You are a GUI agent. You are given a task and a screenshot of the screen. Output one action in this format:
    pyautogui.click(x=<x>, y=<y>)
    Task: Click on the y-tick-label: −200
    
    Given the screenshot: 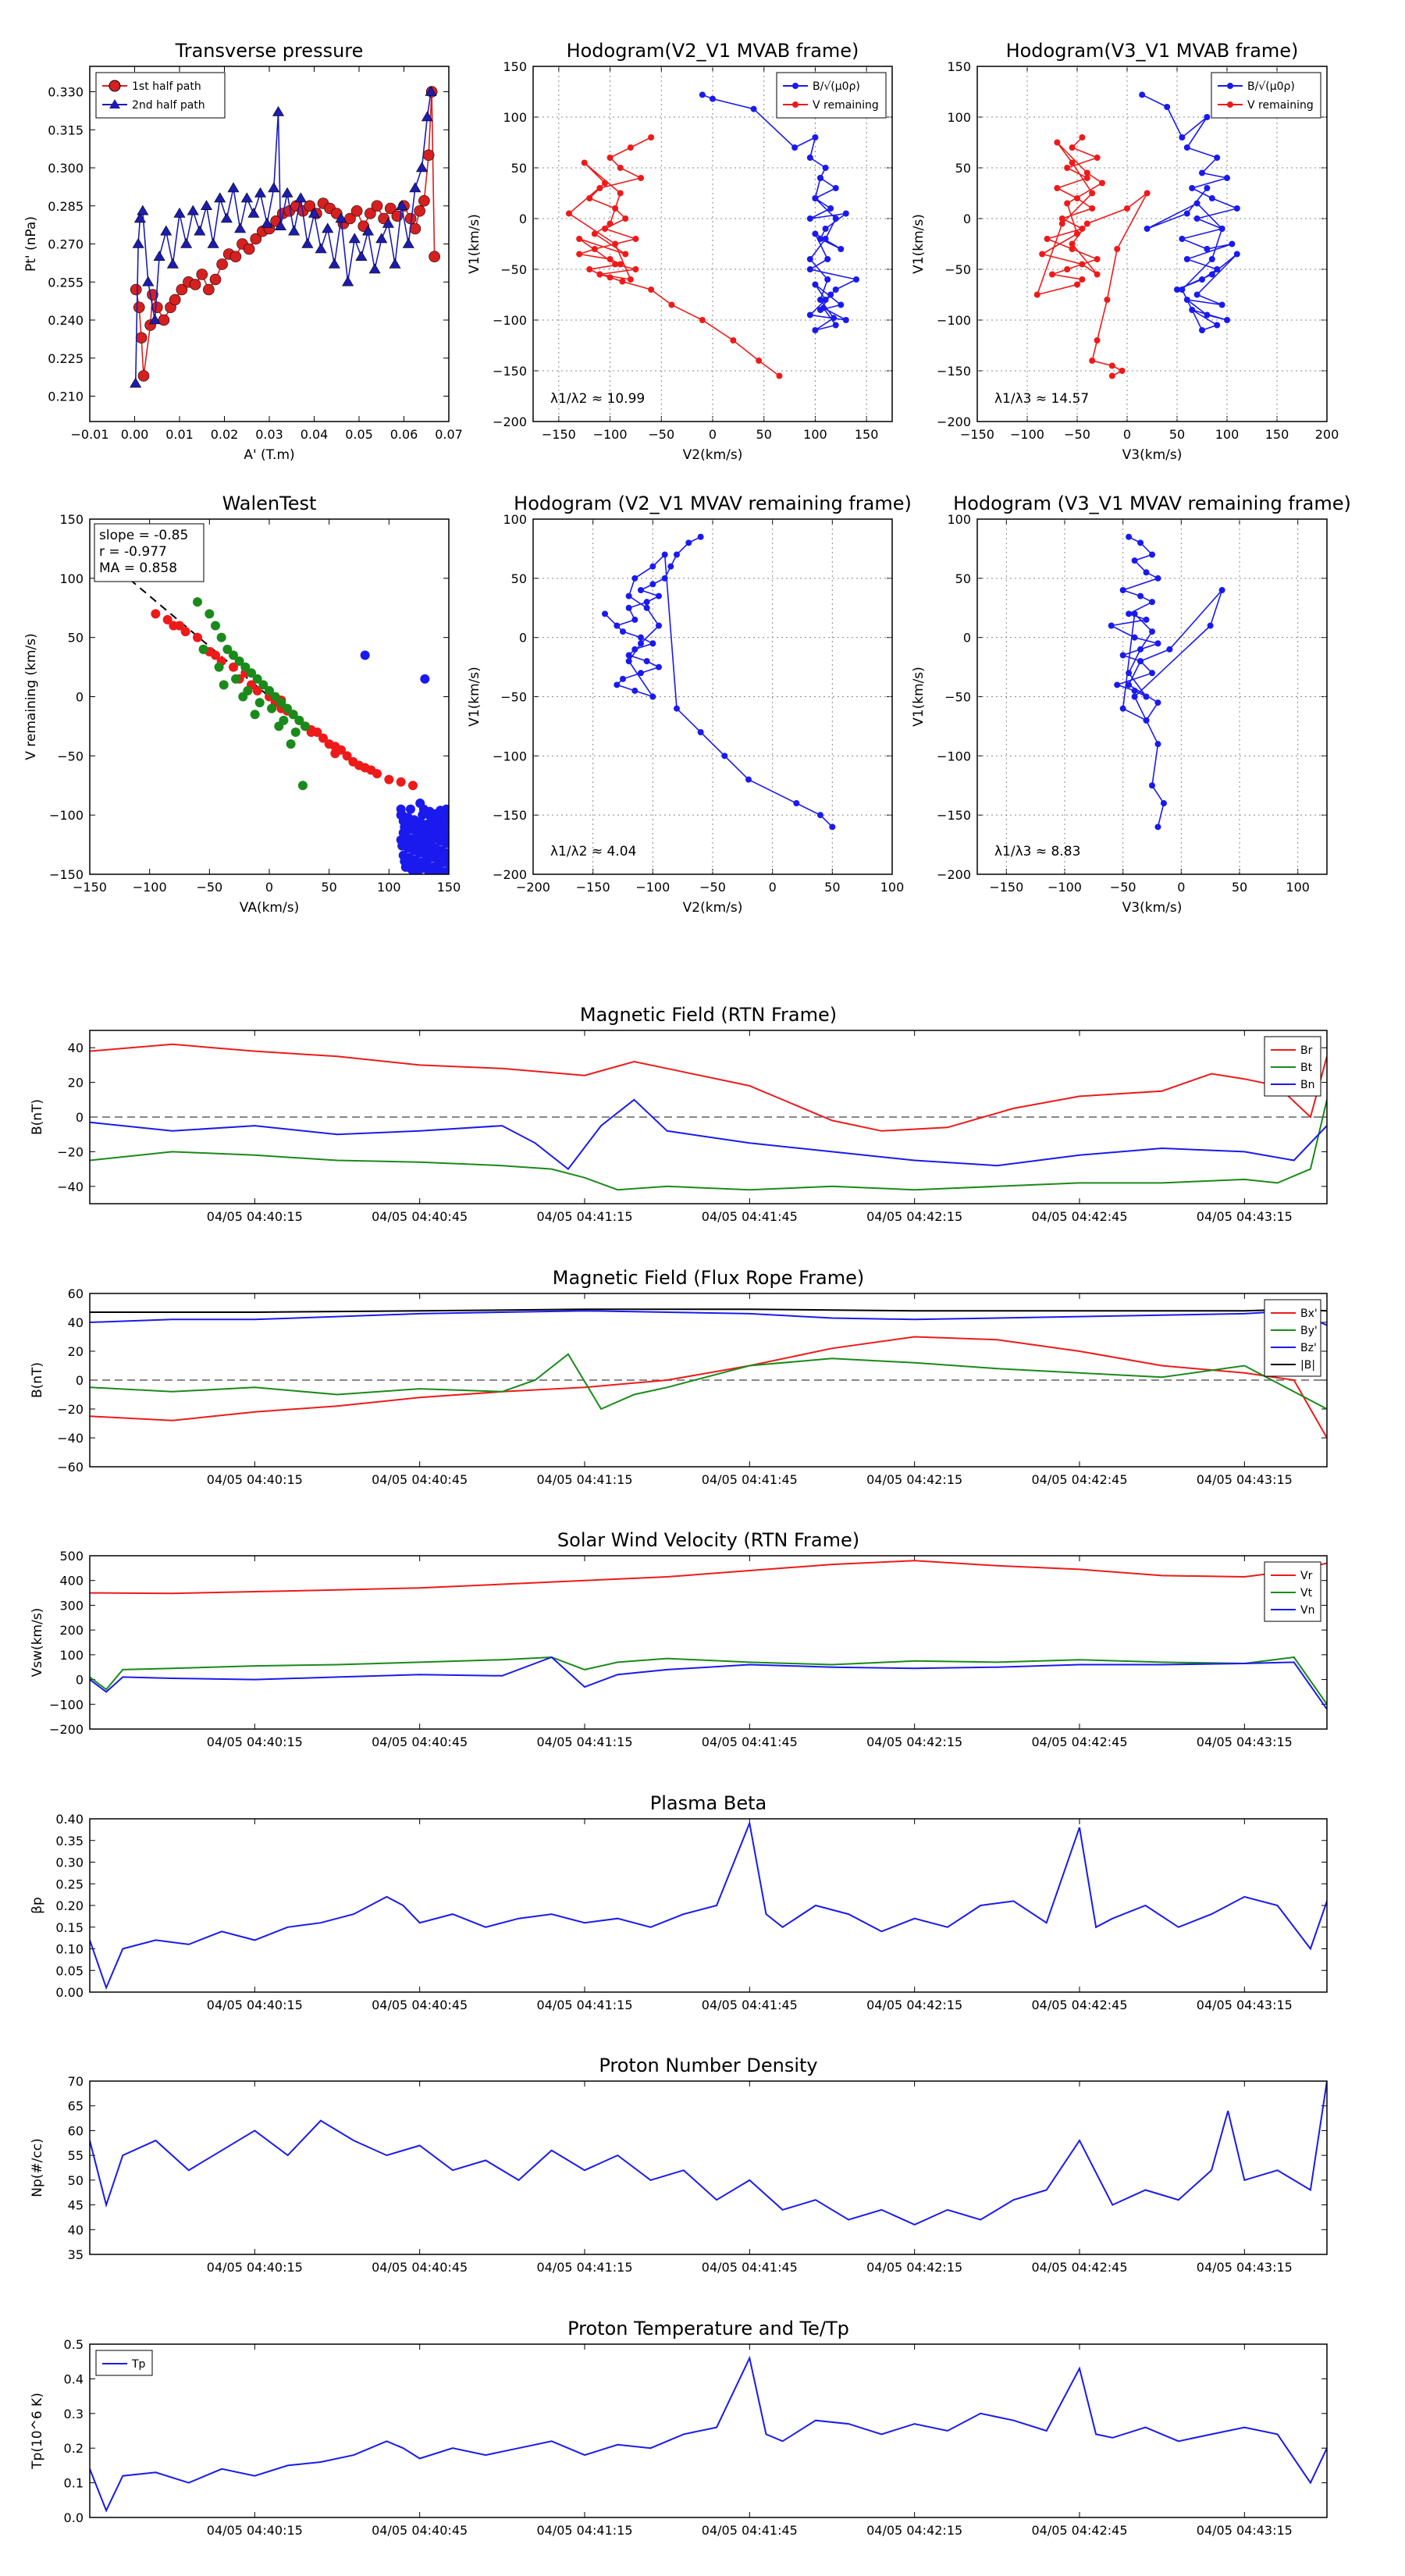 What is the action you would take?
    pyautogui.click(x=954, y=874)
    